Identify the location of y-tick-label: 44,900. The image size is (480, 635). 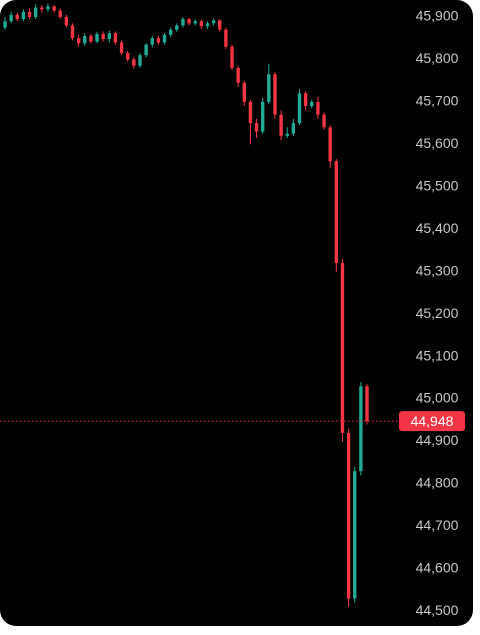
(437, 440).